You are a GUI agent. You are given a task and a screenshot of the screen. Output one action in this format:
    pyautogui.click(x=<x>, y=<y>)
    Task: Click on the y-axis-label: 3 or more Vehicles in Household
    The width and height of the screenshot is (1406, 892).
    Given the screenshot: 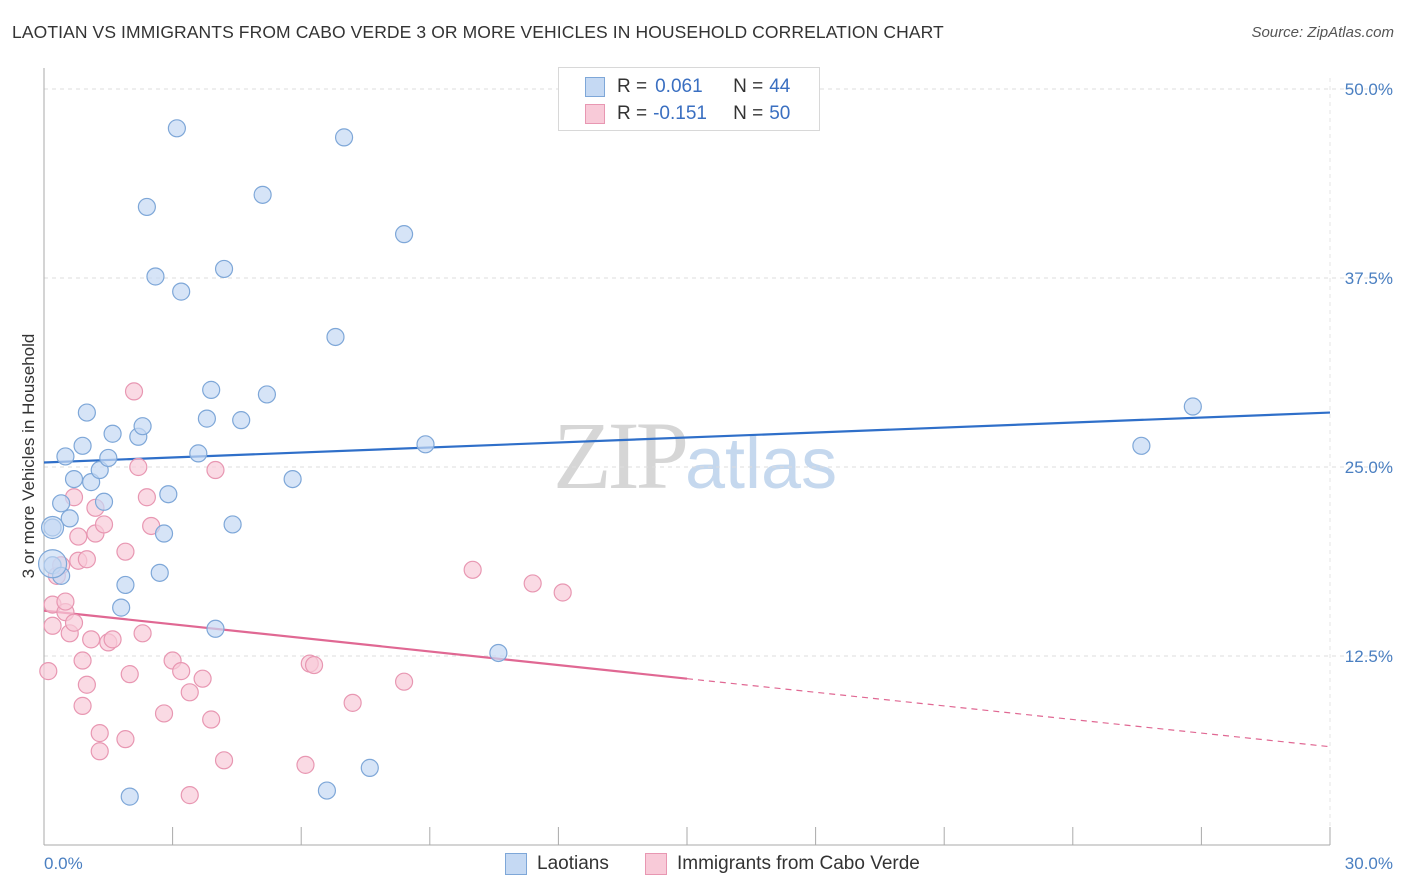 What is the action you would take?
    pyautogui.click(x=28, y=456)
    